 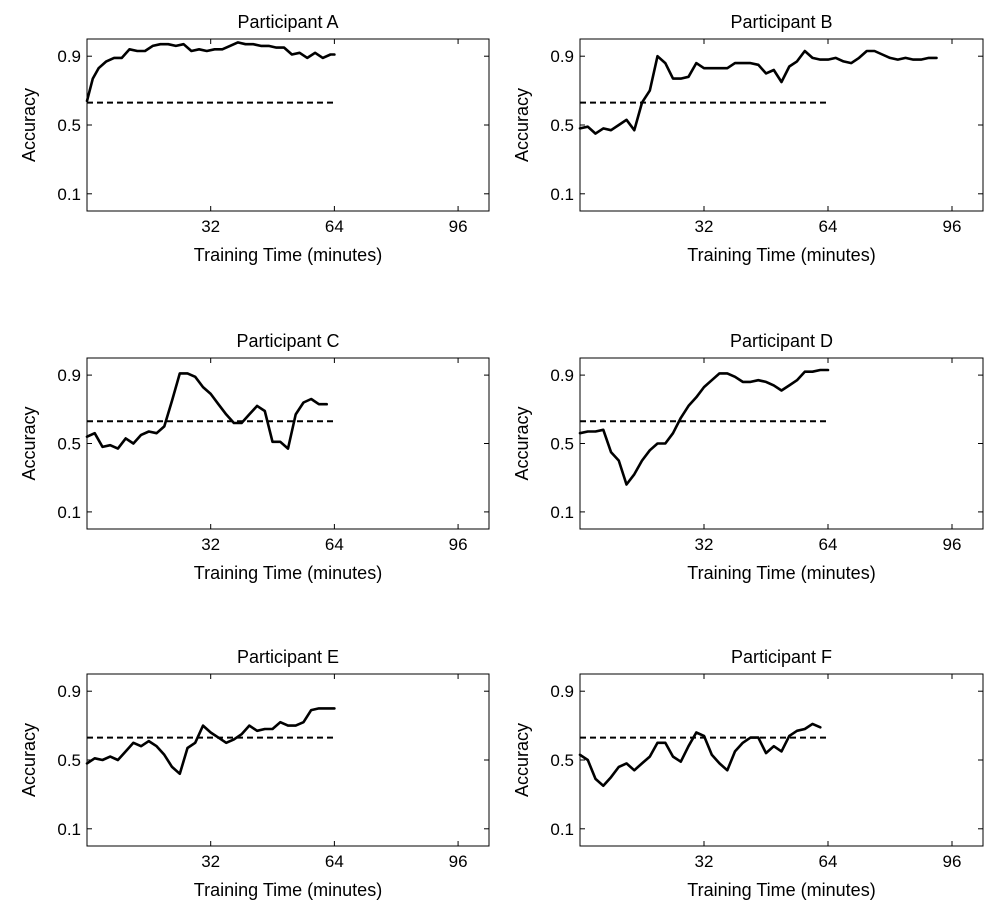 I want to click on panel-title: Participant F, so click(x=781, y=657).